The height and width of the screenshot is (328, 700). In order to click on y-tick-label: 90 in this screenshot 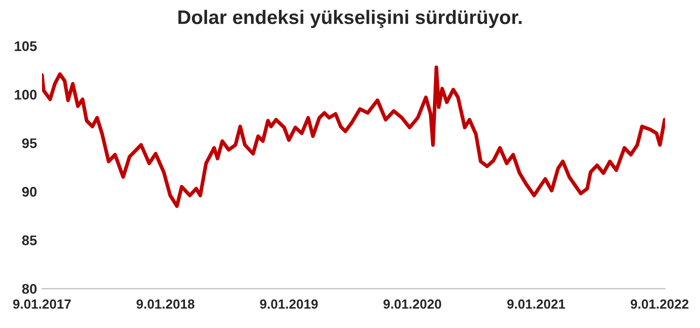, I will do `click(29, 191)`.